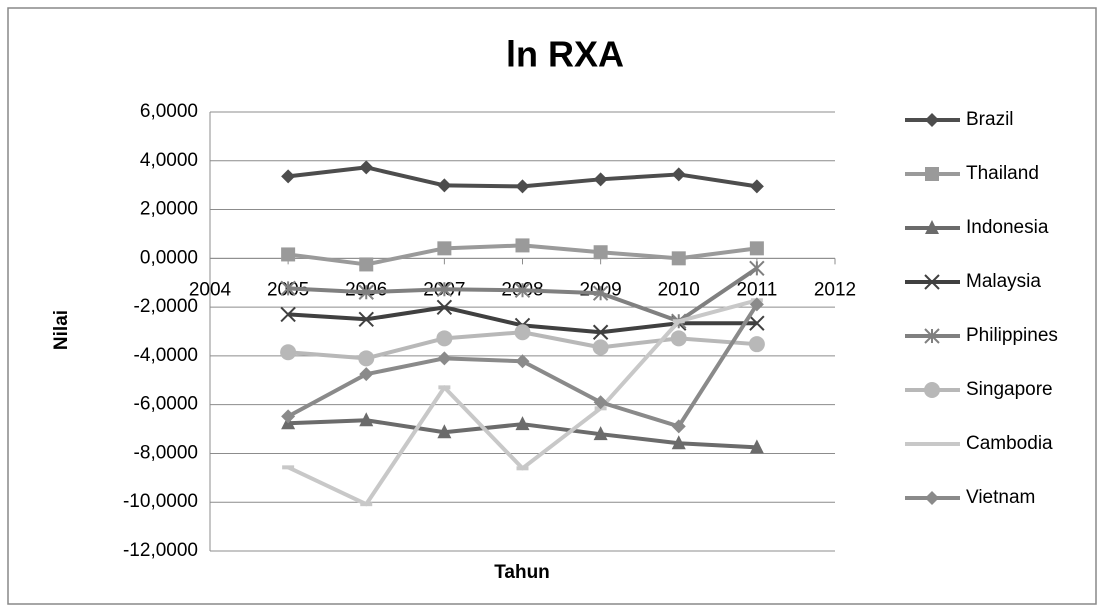 This screenshot has width=1102, height=609. What do you see at coordinates (990, 119) in the screenshot?
I see `legend-label: Brazil` at bounding box center [990, 119].